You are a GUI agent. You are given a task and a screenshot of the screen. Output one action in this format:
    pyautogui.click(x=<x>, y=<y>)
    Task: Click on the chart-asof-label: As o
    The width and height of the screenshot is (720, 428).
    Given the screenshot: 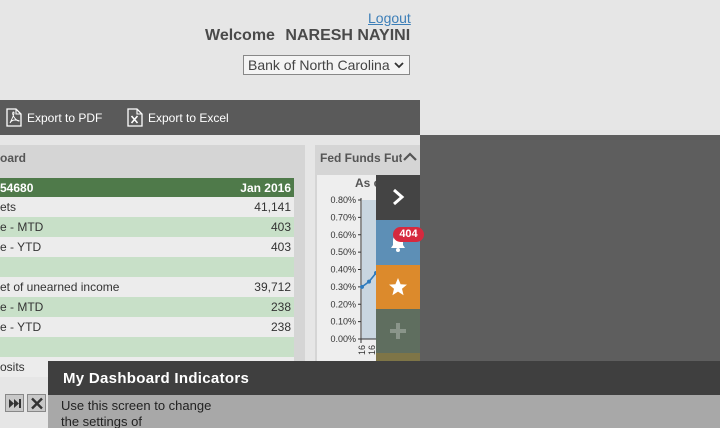 What is the action you would take?
    pyautogui.click(x=368, y=183)
    